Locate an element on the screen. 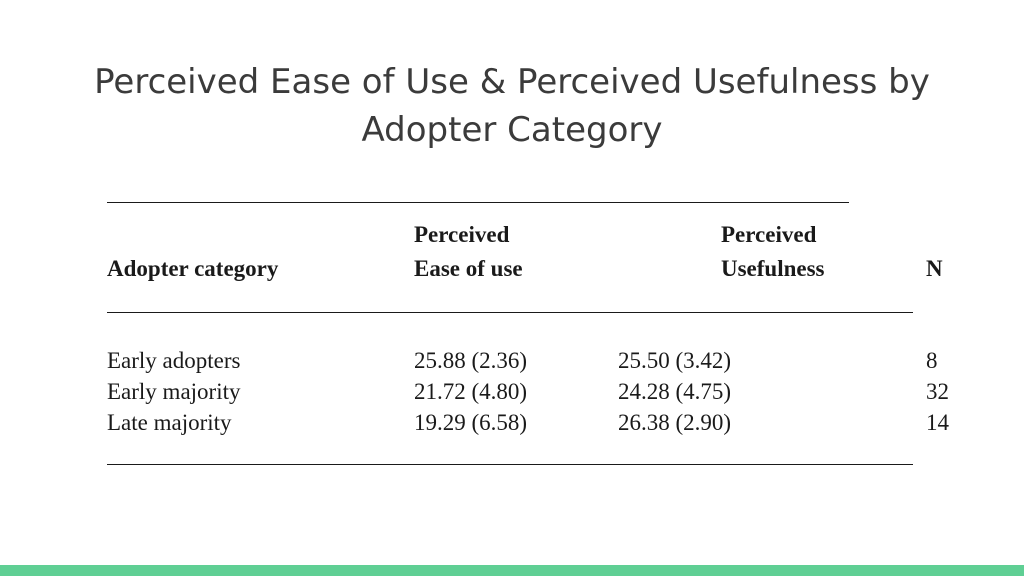 The height and width of the screenshot is (576, 1024). header-peou-line-2: Ease of use is located at coordinates (468, 268).